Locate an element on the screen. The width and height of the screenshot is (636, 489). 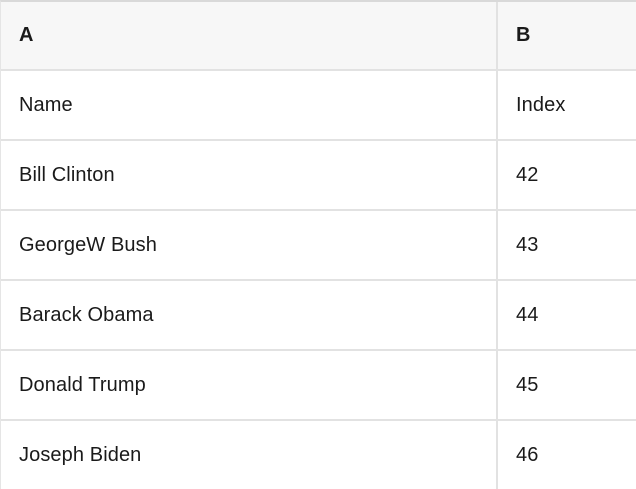
column-header-row: A B is located at coordinates (318, 36).